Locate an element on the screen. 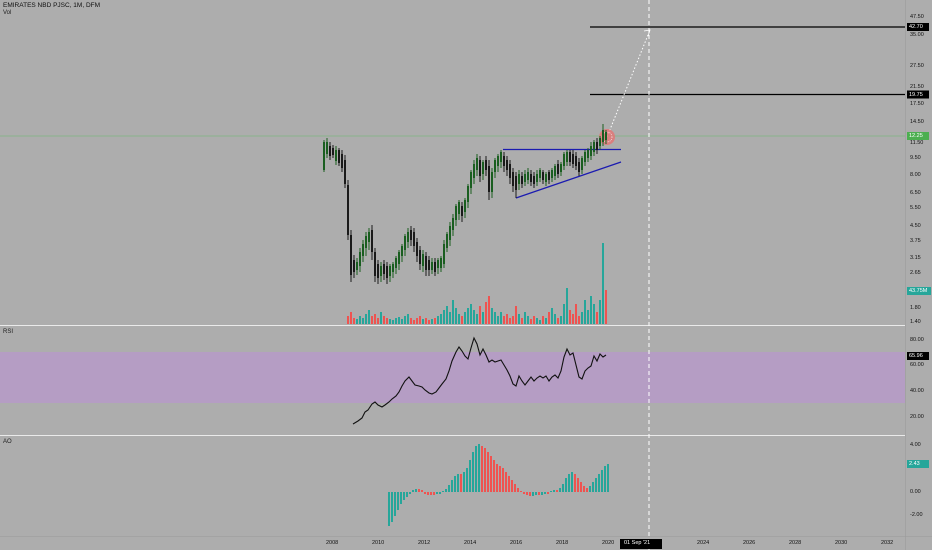 The width and height of the screenshot is (932, 550). price-tick: 4.50 is located at coordinates (915, 226).